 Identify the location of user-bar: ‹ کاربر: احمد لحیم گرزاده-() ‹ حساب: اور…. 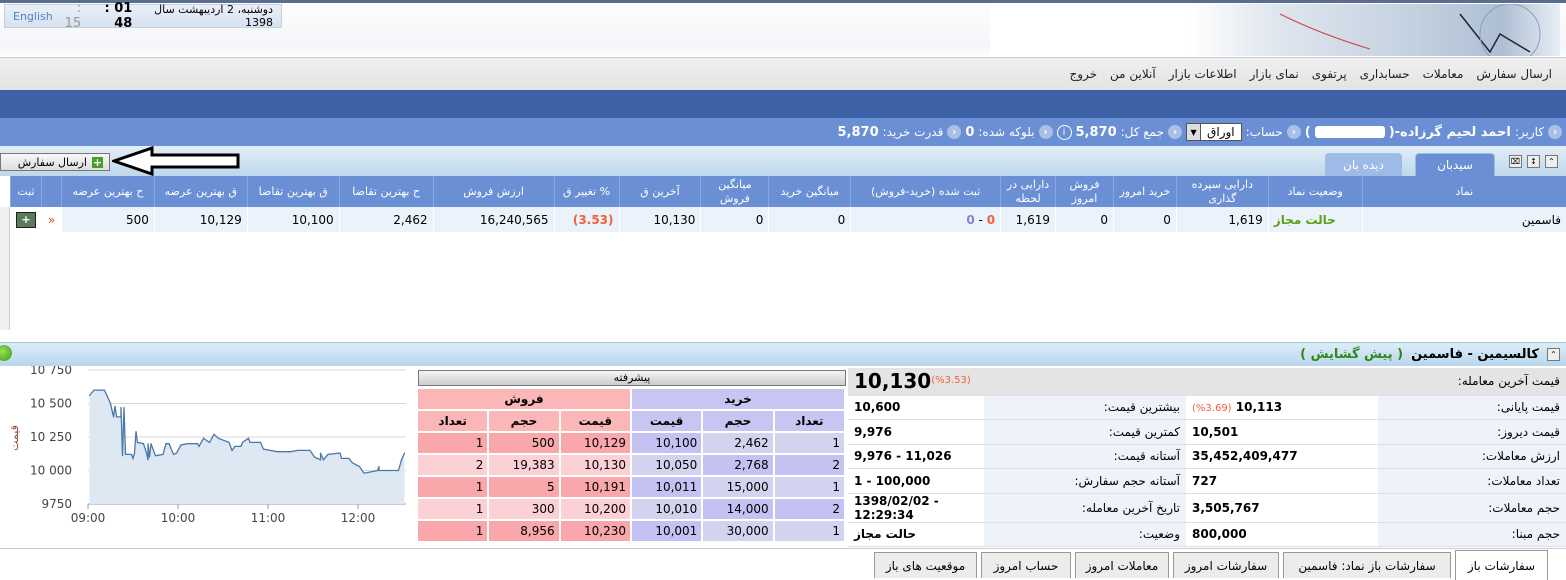
(783, 132).